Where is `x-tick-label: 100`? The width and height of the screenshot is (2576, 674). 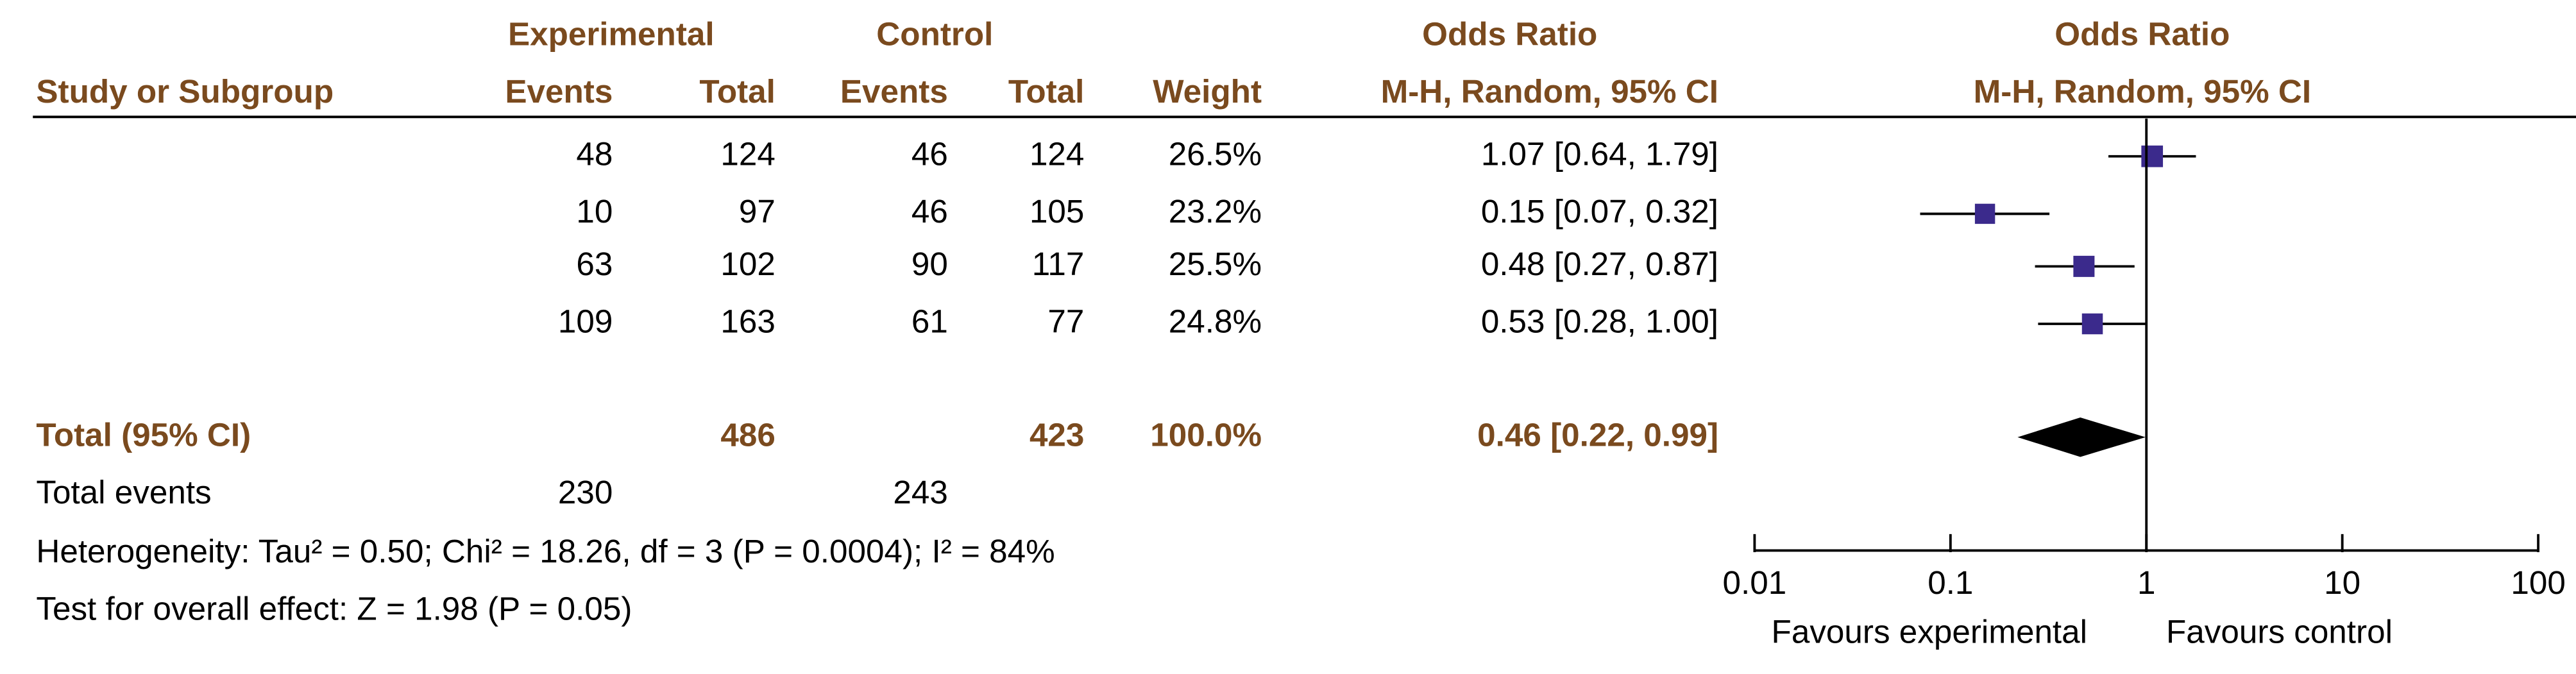
x-tick-label: 100 is located at coordinates (2538, 582).